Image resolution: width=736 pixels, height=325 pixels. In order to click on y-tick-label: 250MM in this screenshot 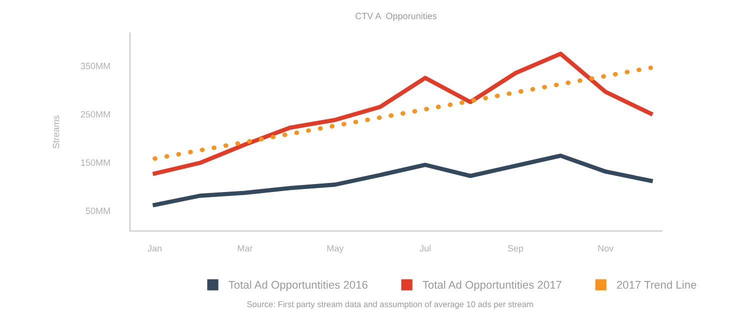, I will do `click(95, 114)`.